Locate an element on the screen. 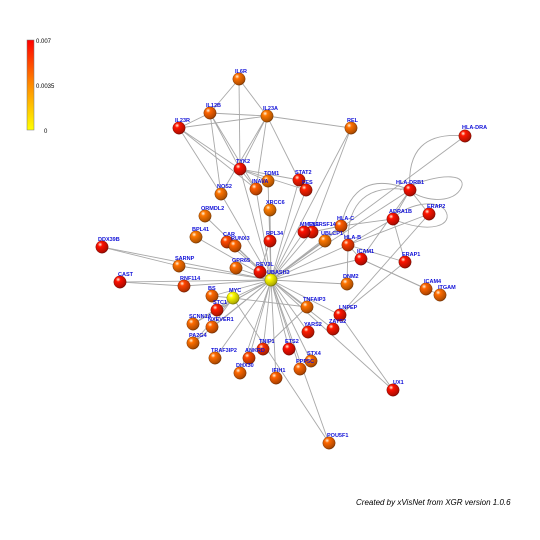  node-il12b: IL12B is located at coordinates (212, 111).